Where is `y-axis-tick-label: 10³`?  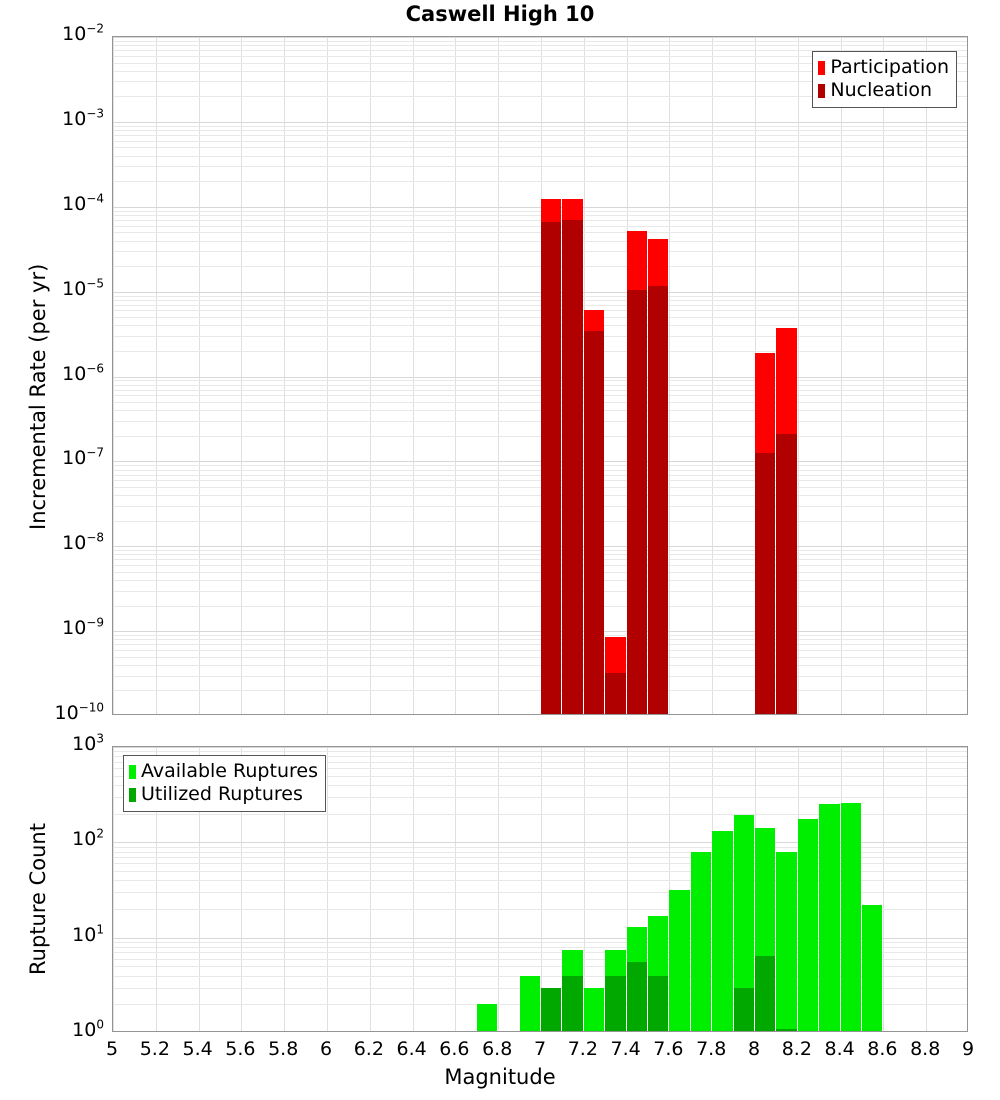 y-axis-tick-label: 10³ is located at coordinates (88, 743).